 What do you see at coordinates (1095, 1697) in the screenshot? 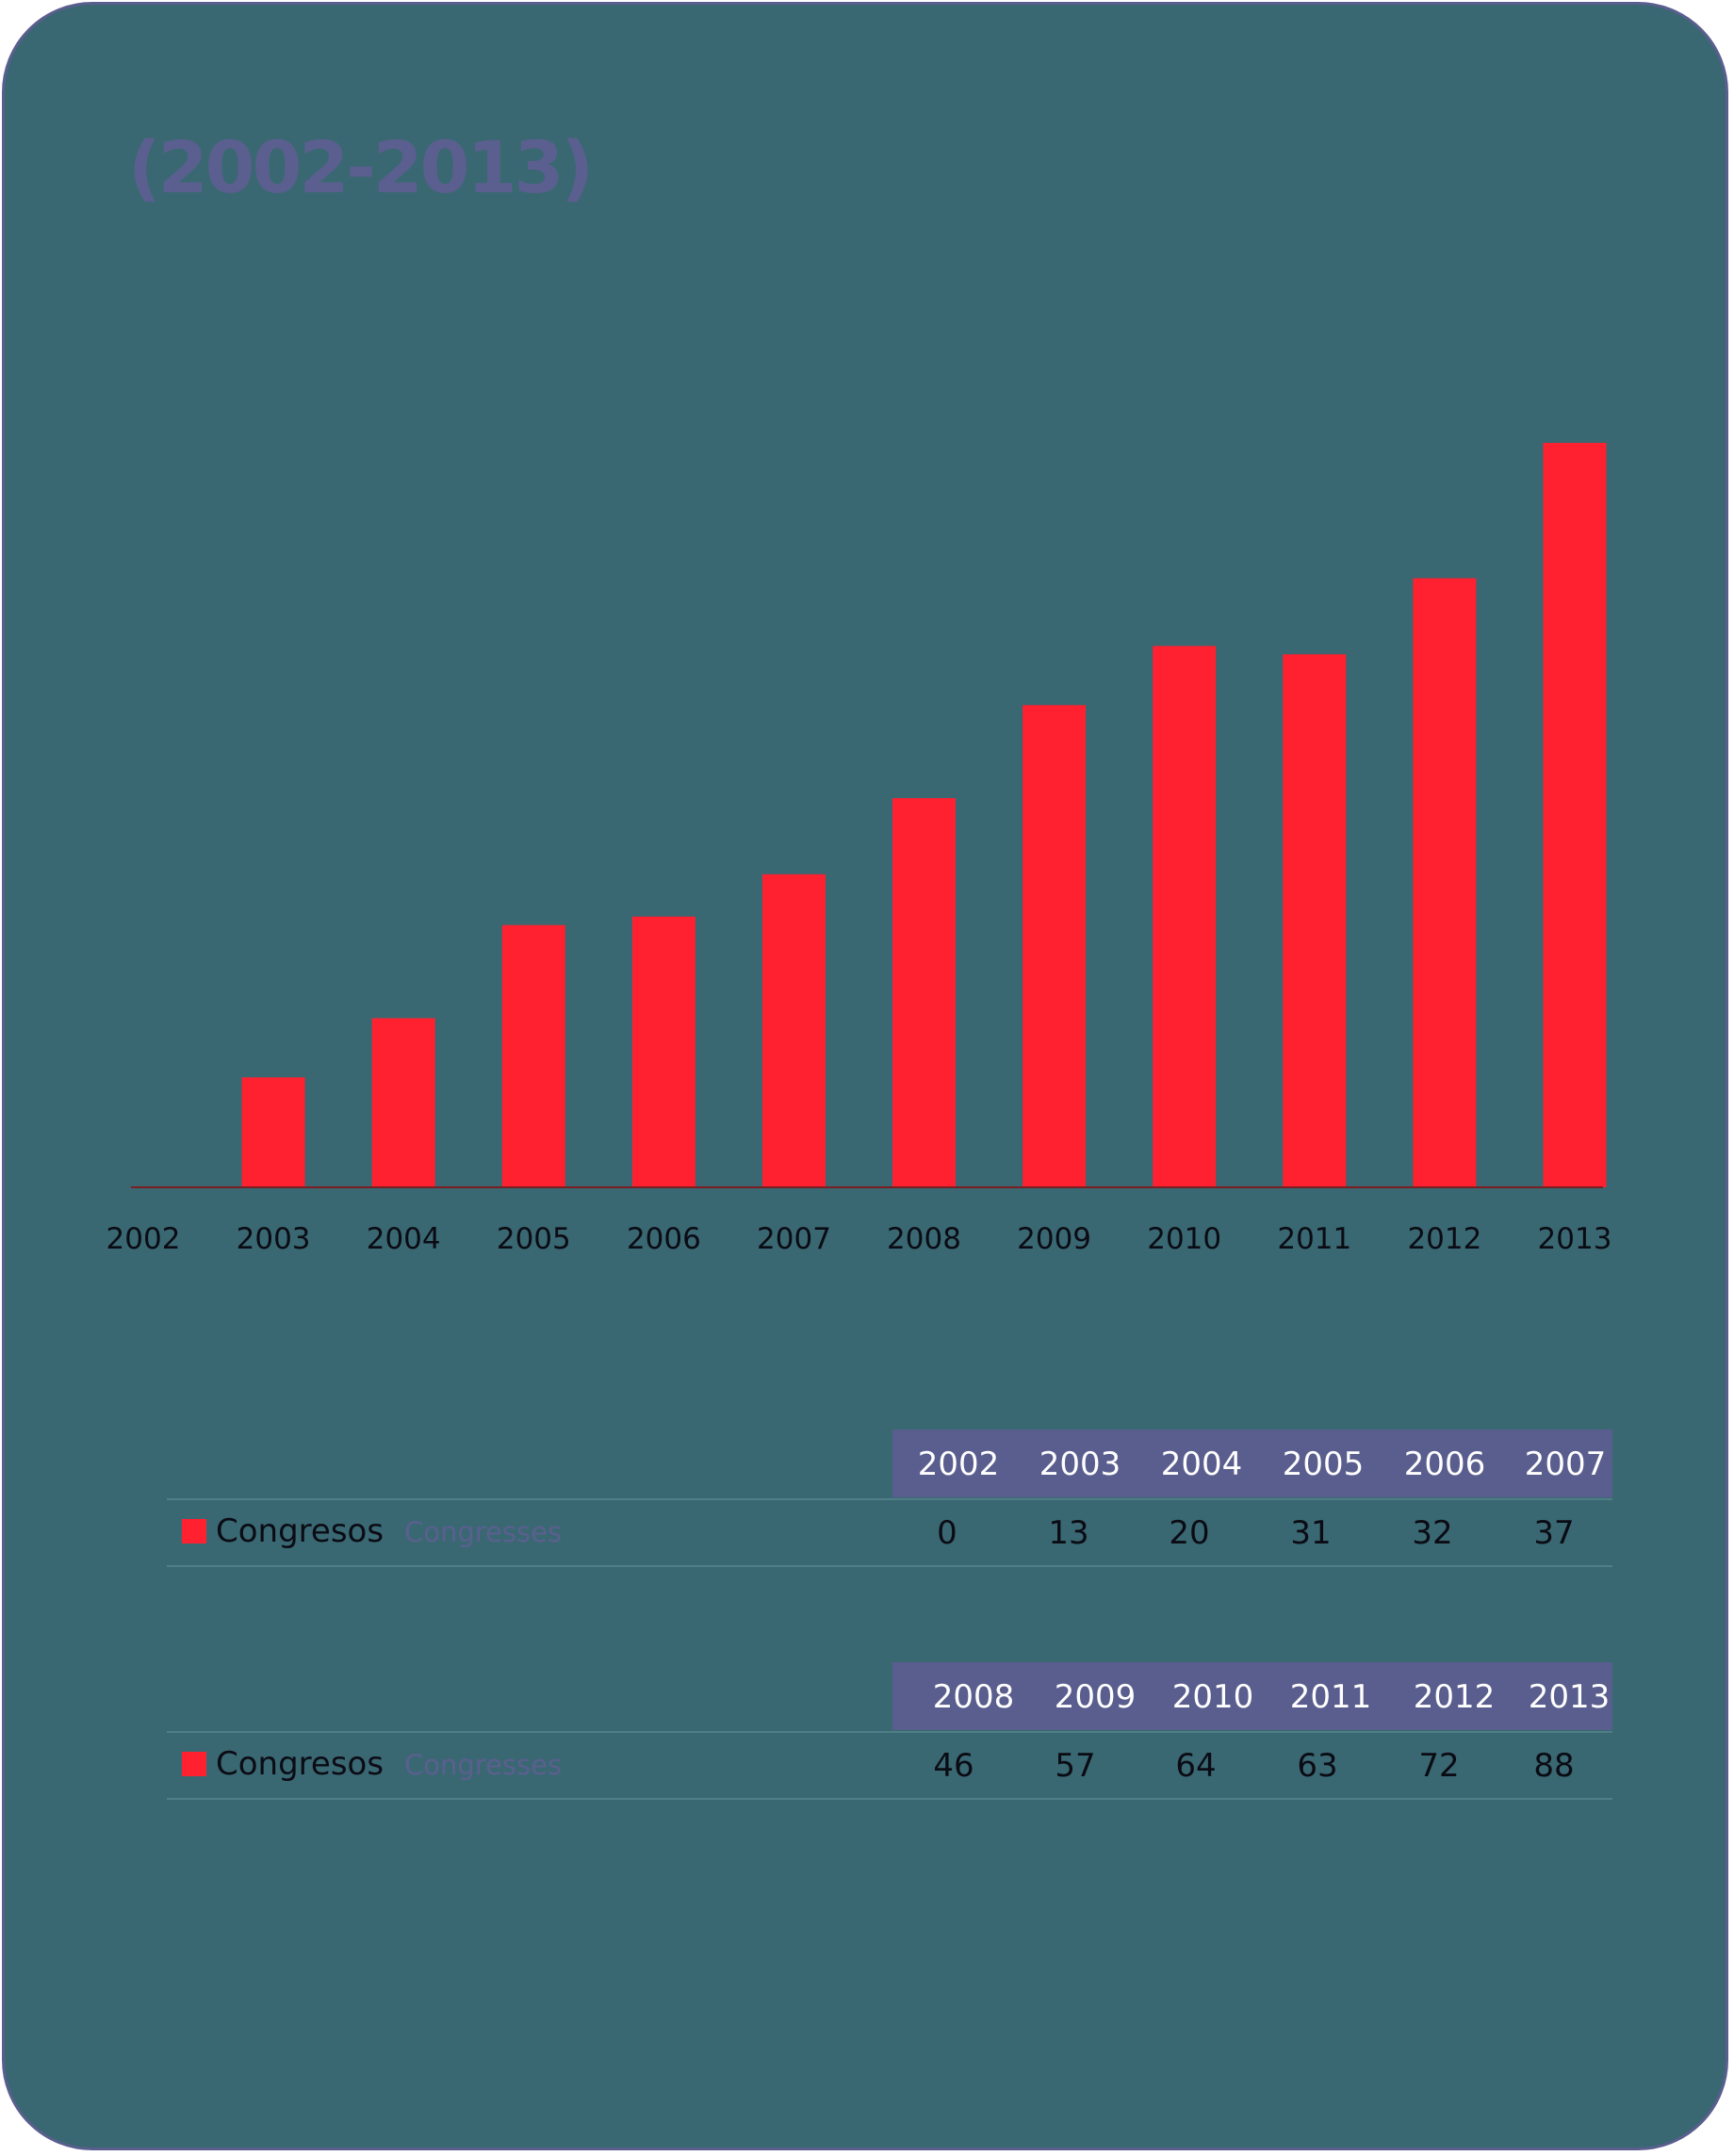
I see `year-header: 2009` at bounding box center [1095, 1697].